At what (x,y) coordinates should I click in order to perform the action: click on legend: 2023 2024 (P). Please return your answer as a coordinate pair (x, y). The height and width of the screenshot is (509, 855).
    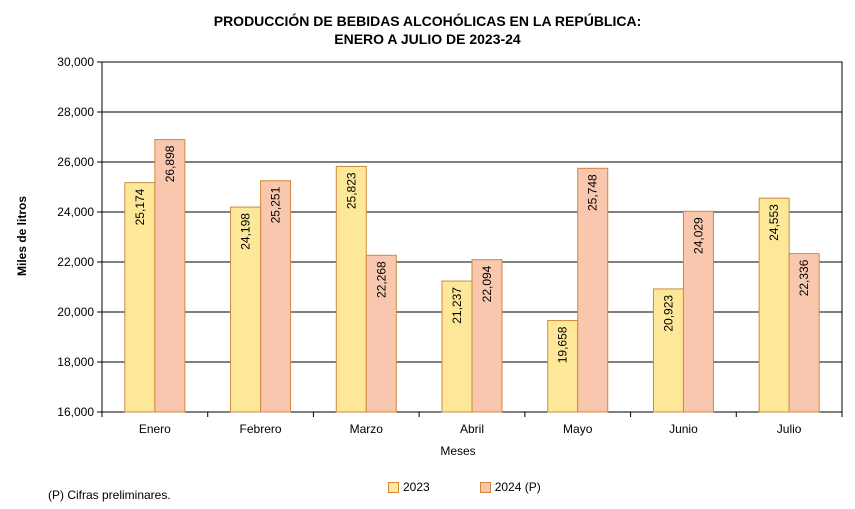
    Looking at the image, I should click on (489, 487).